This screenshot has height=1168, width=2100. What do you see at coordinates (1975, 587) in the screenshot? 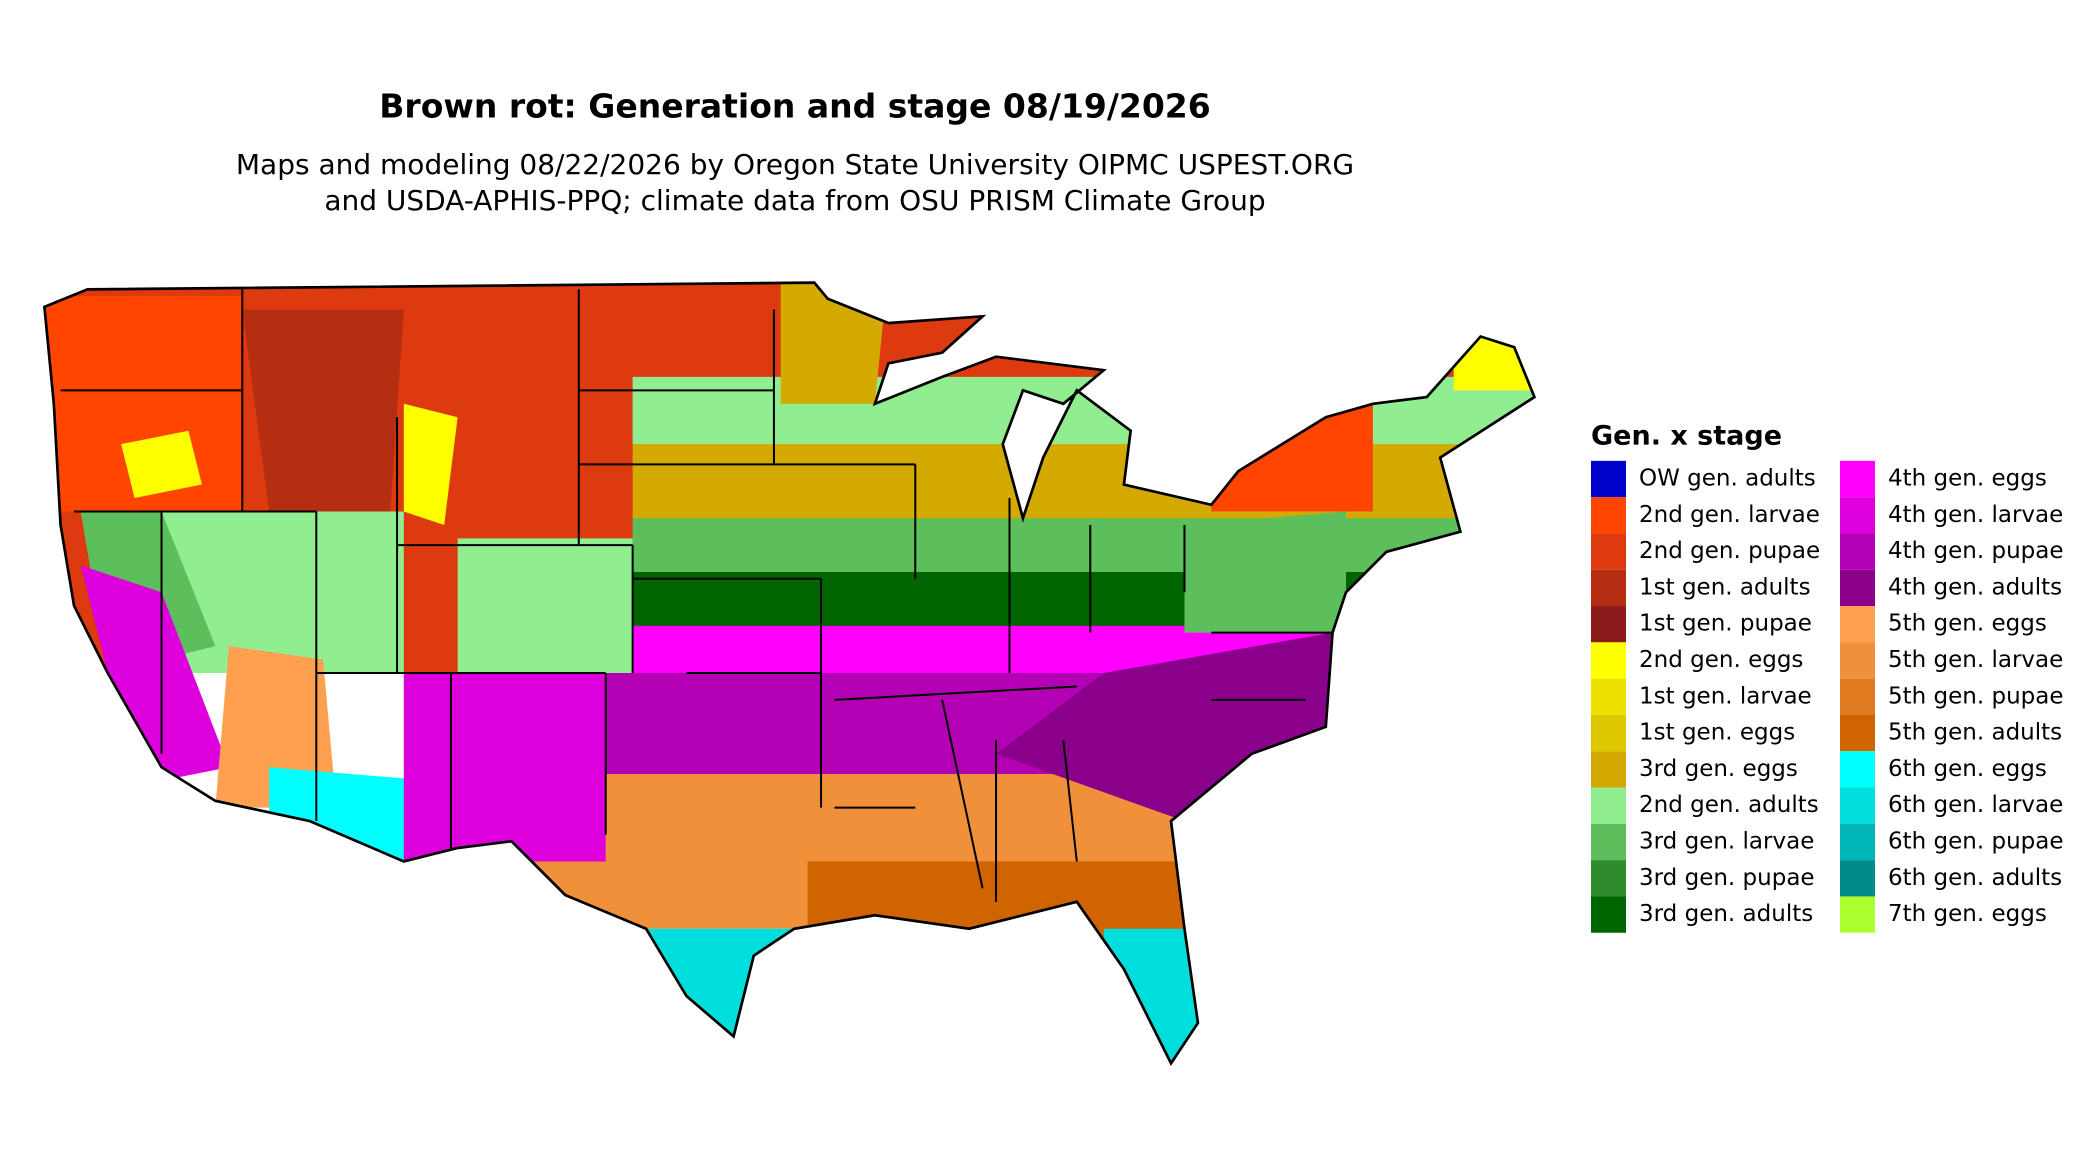
I see `legend-label: 4th gen. adults` at bounding box center [1975, 587].